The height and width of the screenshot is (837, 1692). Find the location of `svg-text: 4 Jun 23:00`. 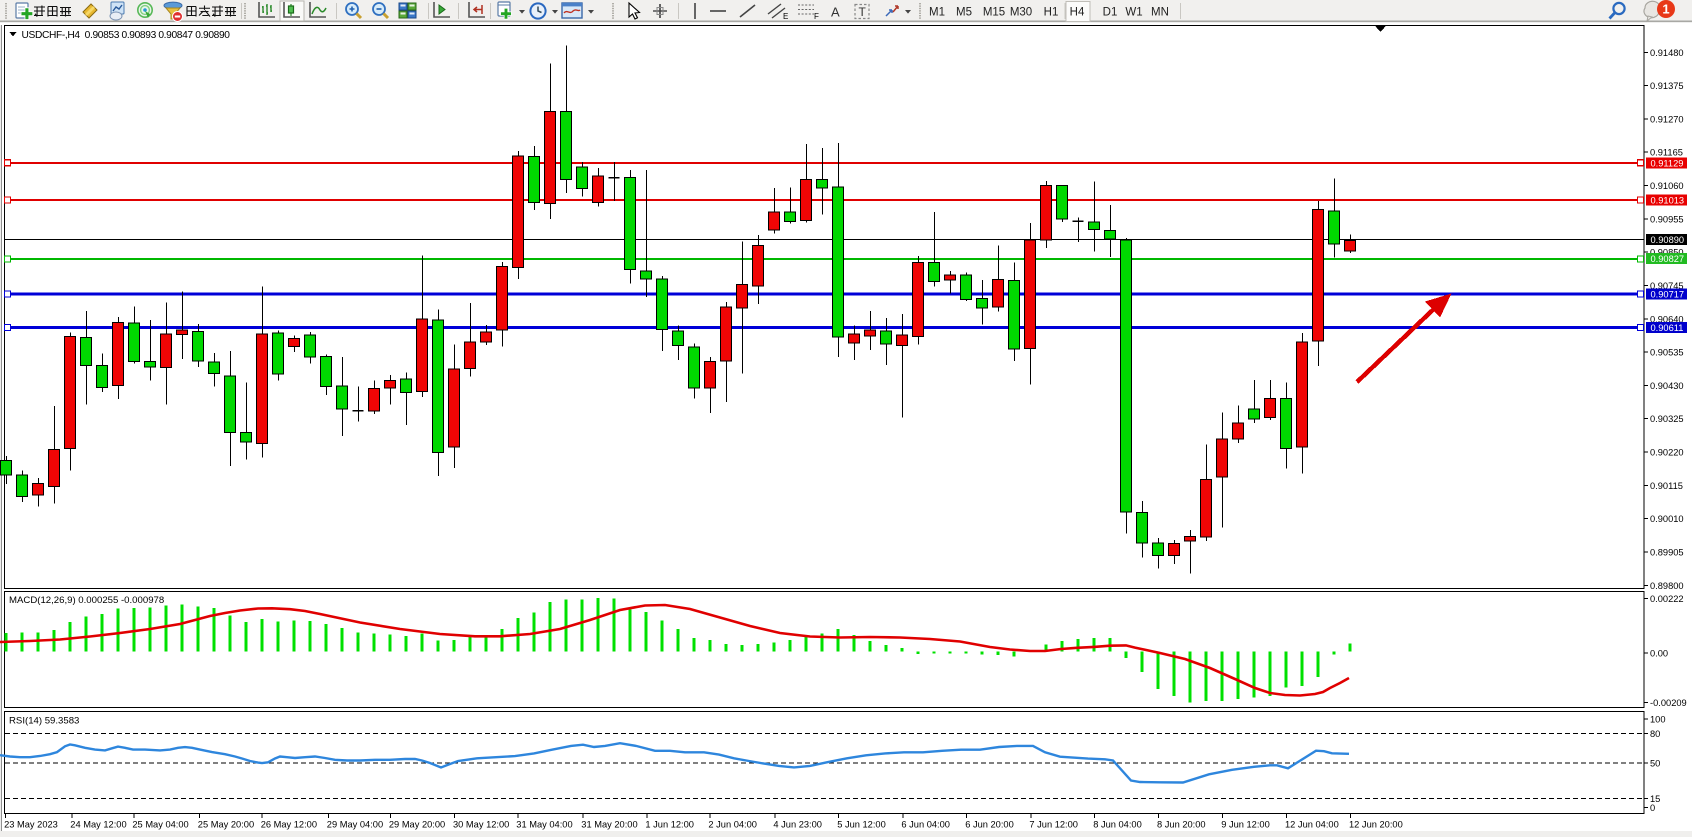

svg-text: 4 Jun 23:00 is located at coordinates (797, 825).